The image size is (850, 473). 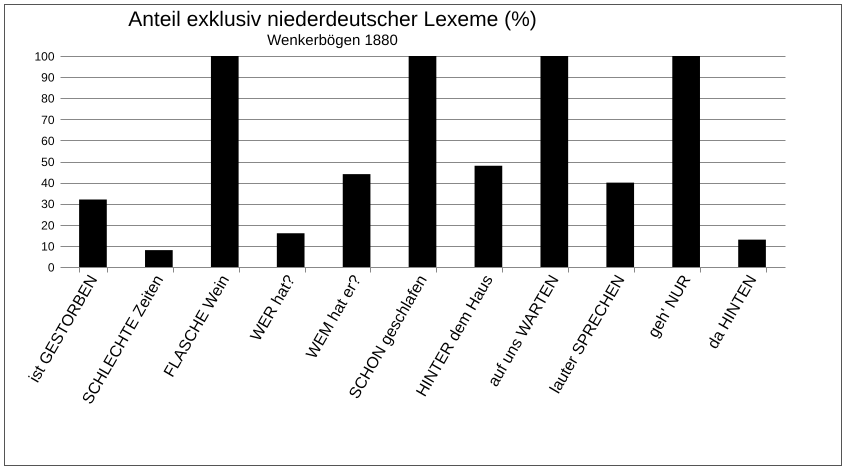 I want to click on y-tick-label: 10, so click(x=48, y=246).